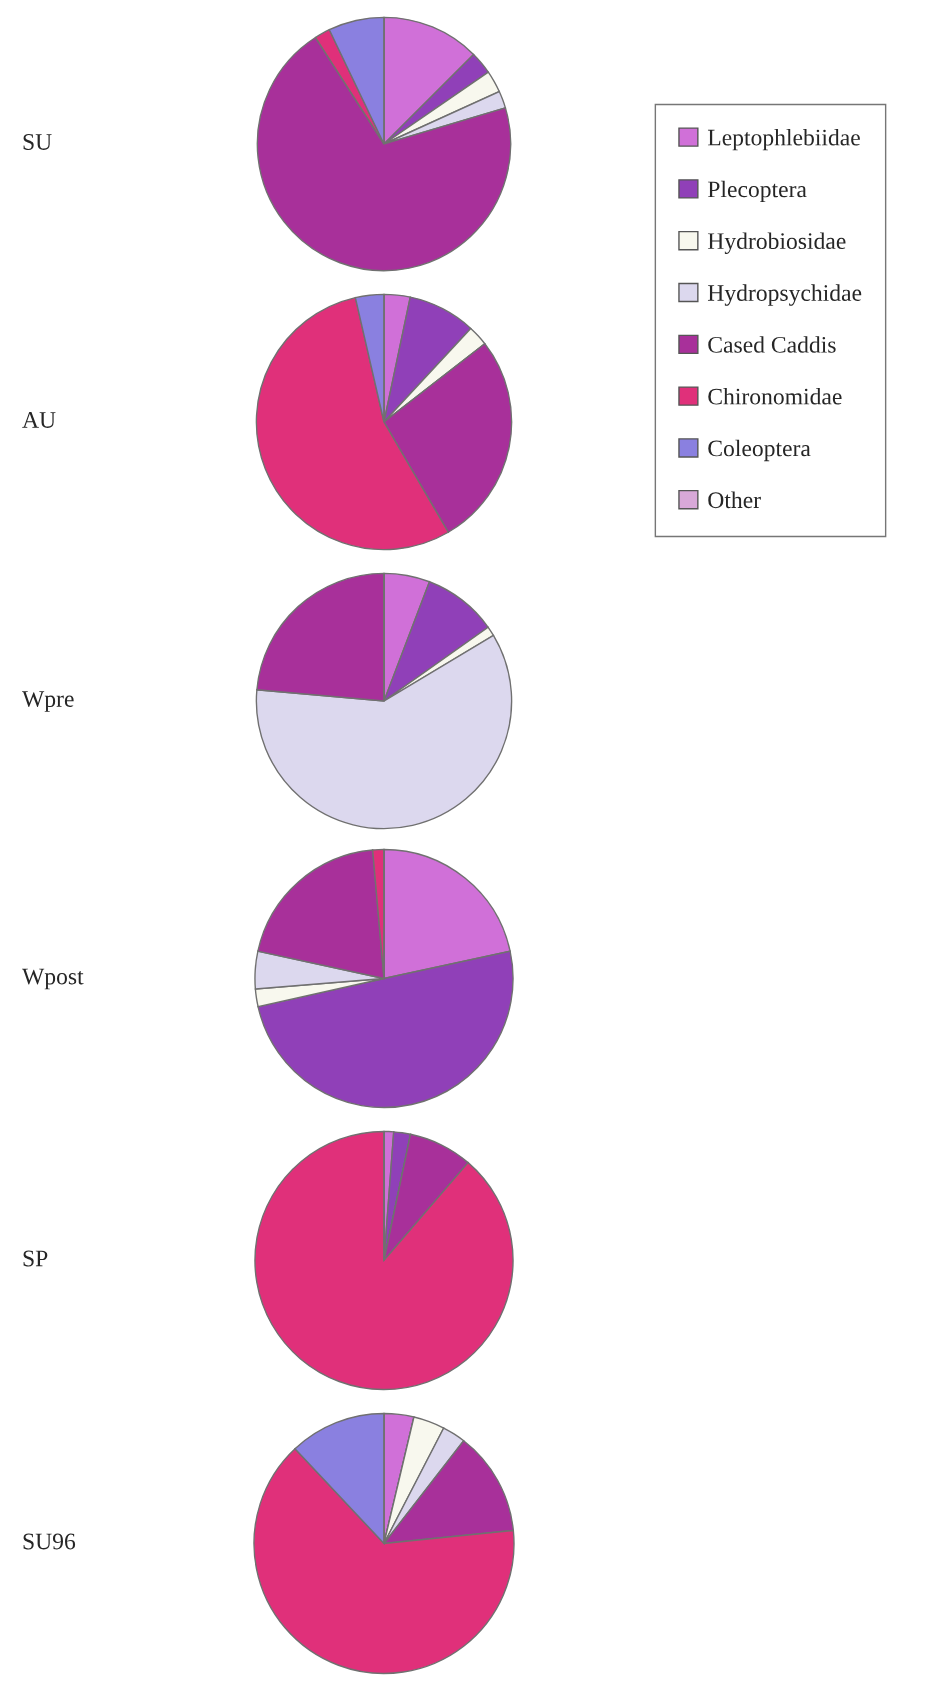 The height and width of the screenshot is (1683, 932). Describe the element at coordinates (772, 344) in the screenshot. I see `legend-label: Cased Caddis` at that location.